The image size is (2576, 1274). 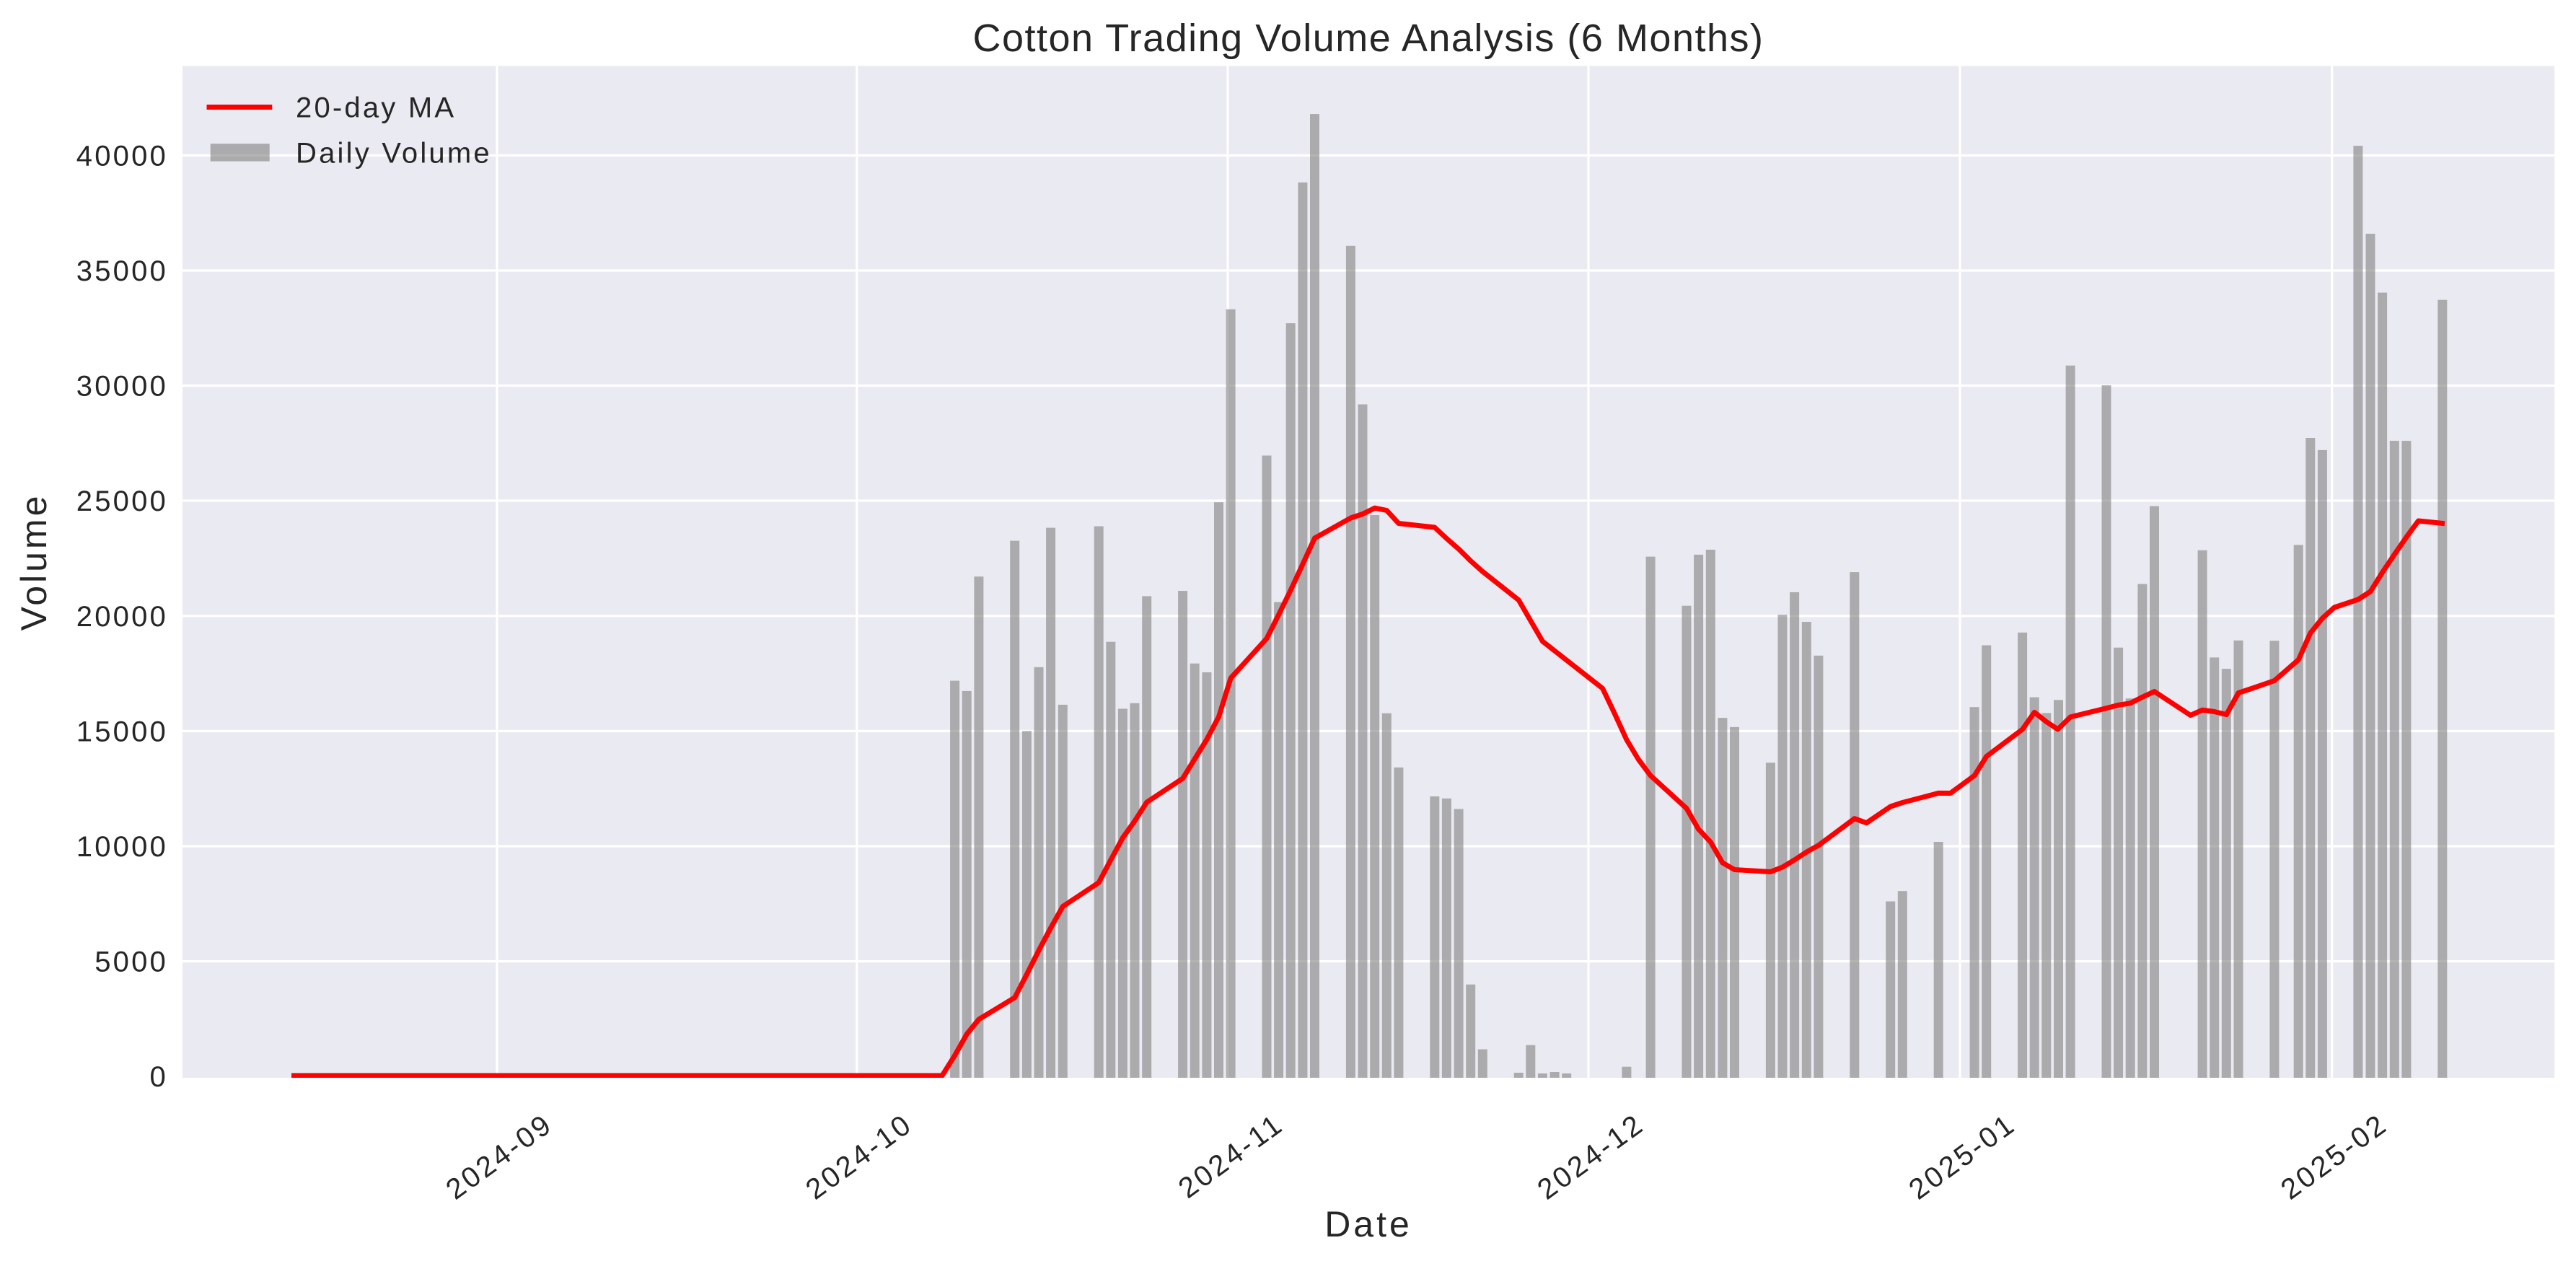 I want to click on svg-text: 20000, so click(x=122, y=617).